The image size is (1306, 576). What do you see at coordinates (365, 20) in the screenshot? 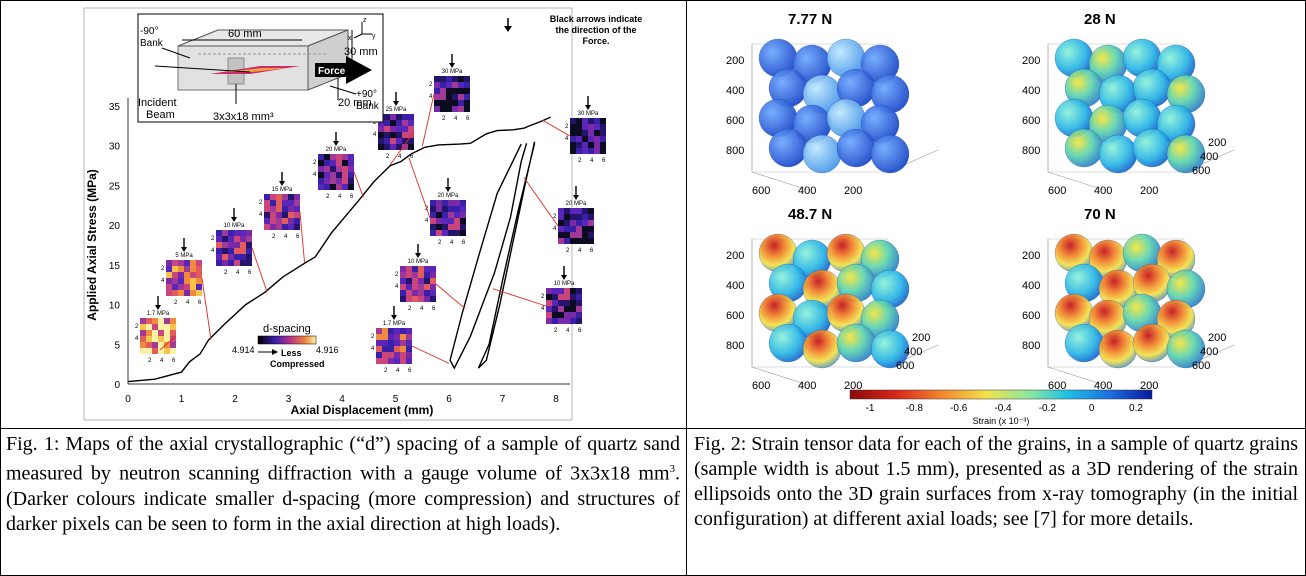
I see `svg-text: z` at bounding box center [365, 20].